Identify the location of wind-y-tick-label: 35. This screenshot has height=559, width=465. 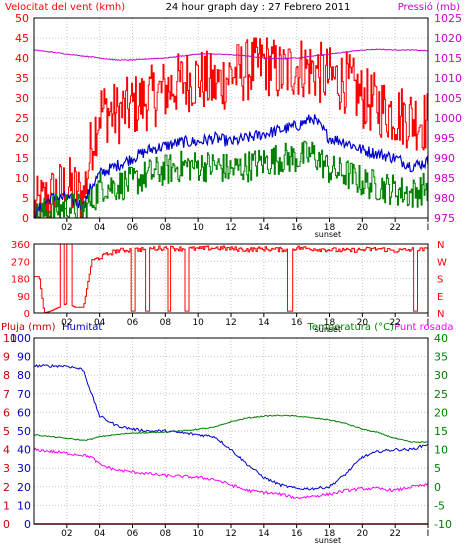
(22, 78).